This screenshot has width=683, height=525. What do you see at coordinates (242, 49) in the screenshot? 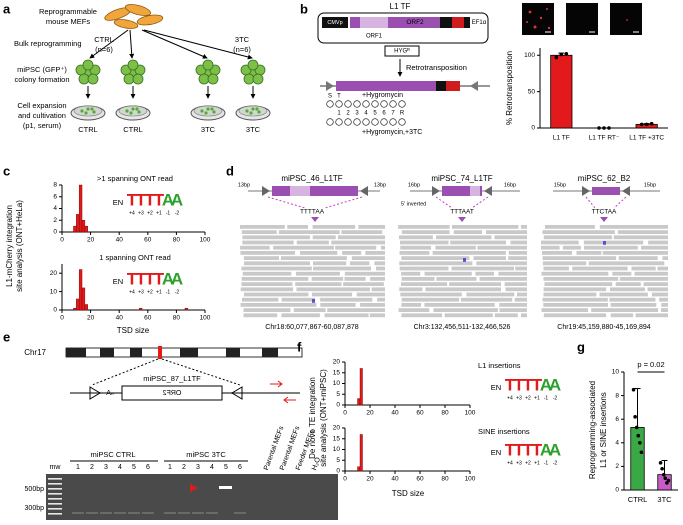
I see `label: (n=6)` at bounding box center [242, 49].